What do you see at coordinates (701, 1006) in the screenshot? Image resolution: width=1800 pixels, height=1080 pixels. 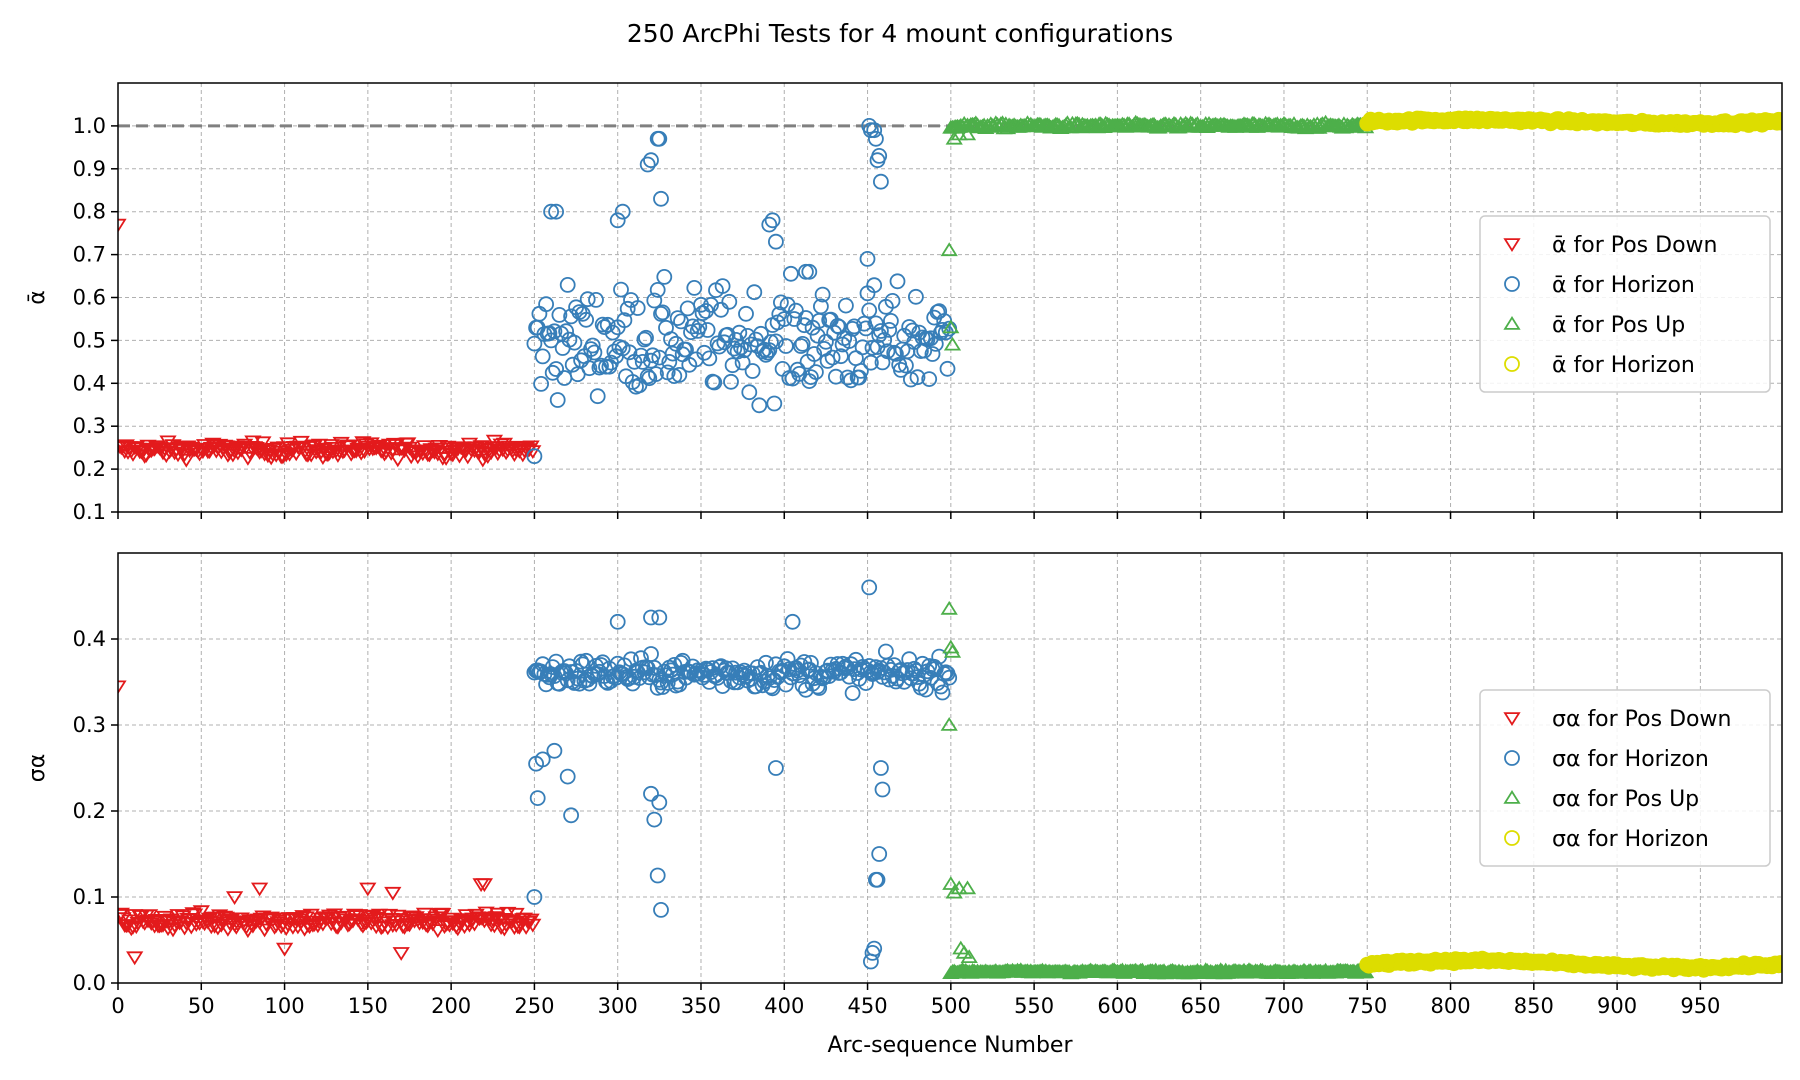 I see `x-tick-label: 350` at bounding box center [701, 1006].